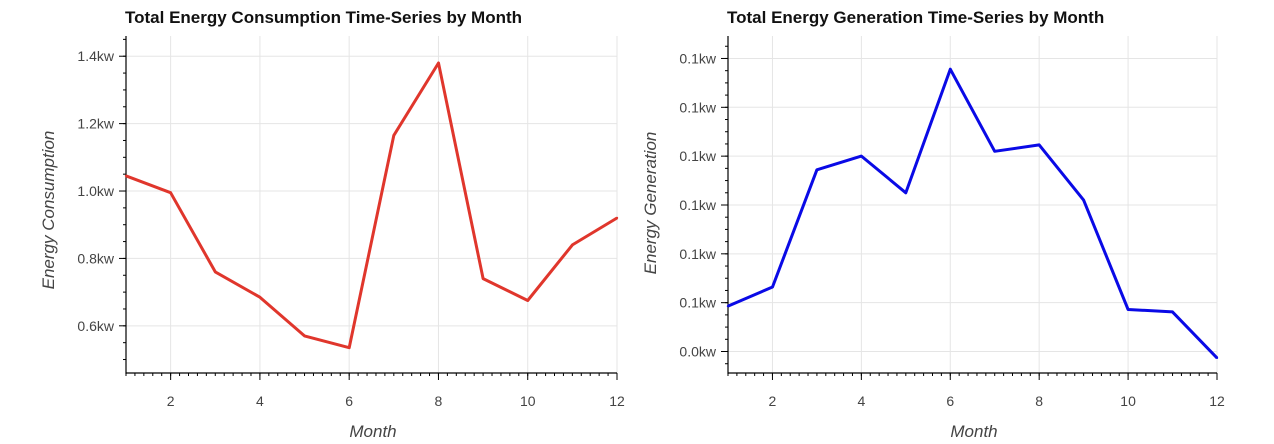 The image size is (1274, 444). I want to click on consumption-x-axis-label: Month, so click(372, 431).